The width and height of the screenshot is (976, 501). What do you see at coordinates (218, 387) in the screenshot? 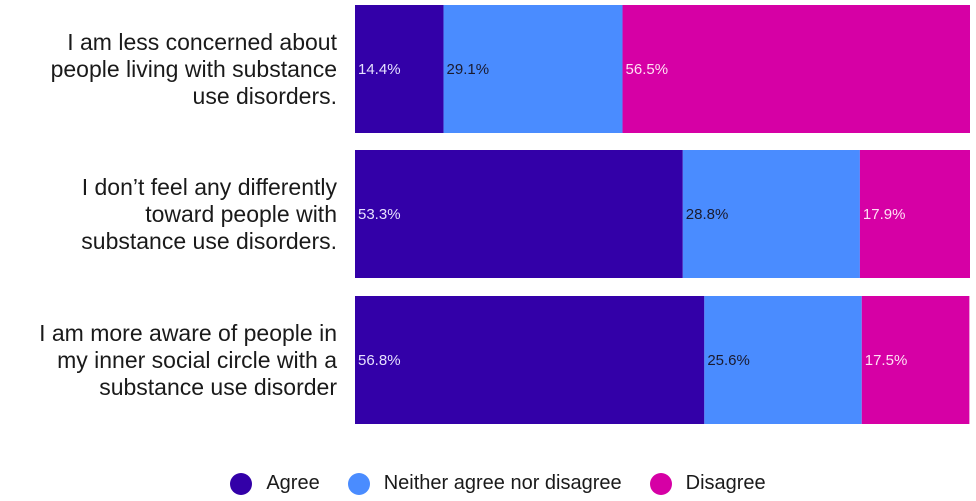
I see `category-label-line: substance use disorder` at bounding box center [218, 387].